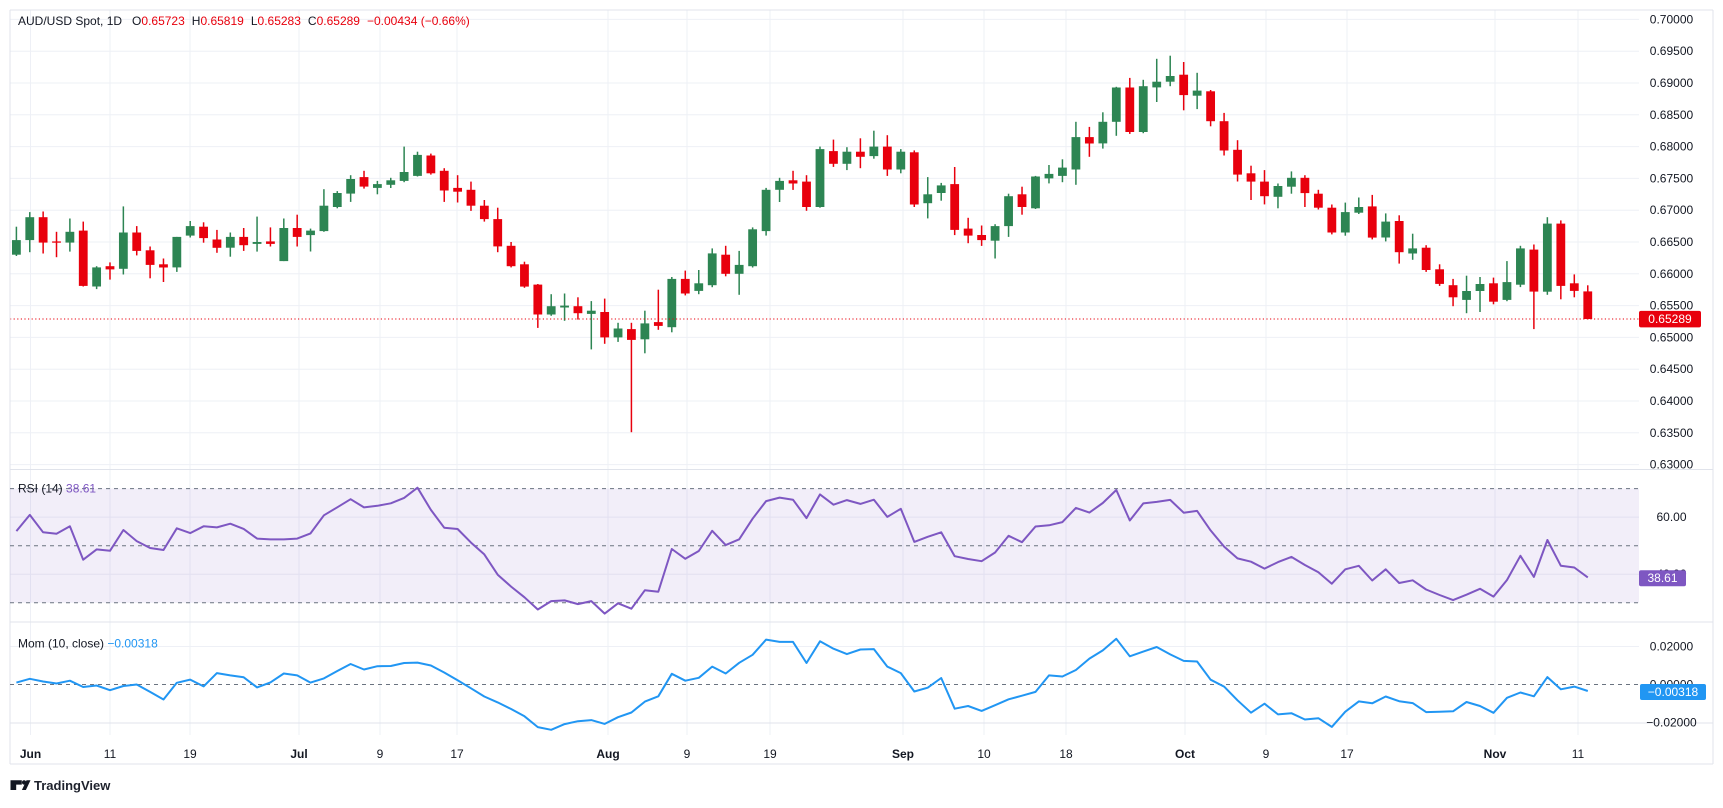 The image size is (1723, 808). I want to click on svg-text: 0.64000, so click(1672, 401).